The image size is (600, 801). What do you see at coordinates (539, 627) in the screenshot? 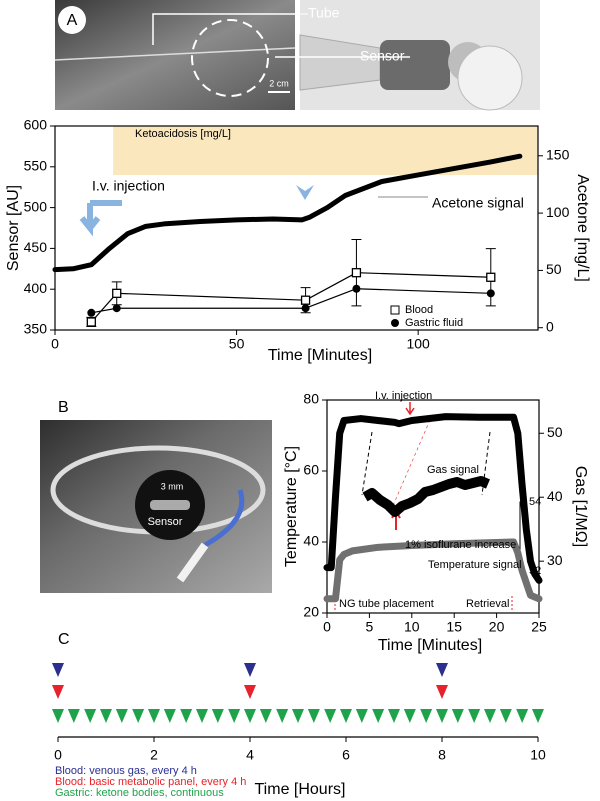
I see `x-tick-label: 25` at bounding box center [539, 627].